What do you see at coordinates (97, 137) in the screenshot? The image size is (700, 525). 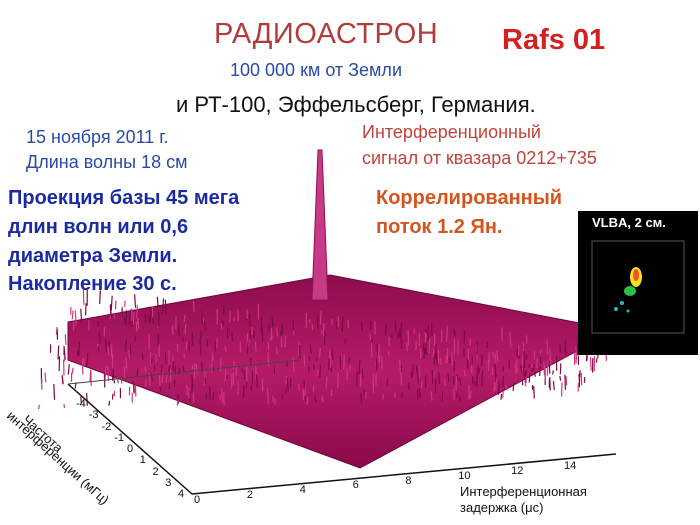 I see `observation-date: 15 ноября 2011 г.` at bounding box center [97, 137].